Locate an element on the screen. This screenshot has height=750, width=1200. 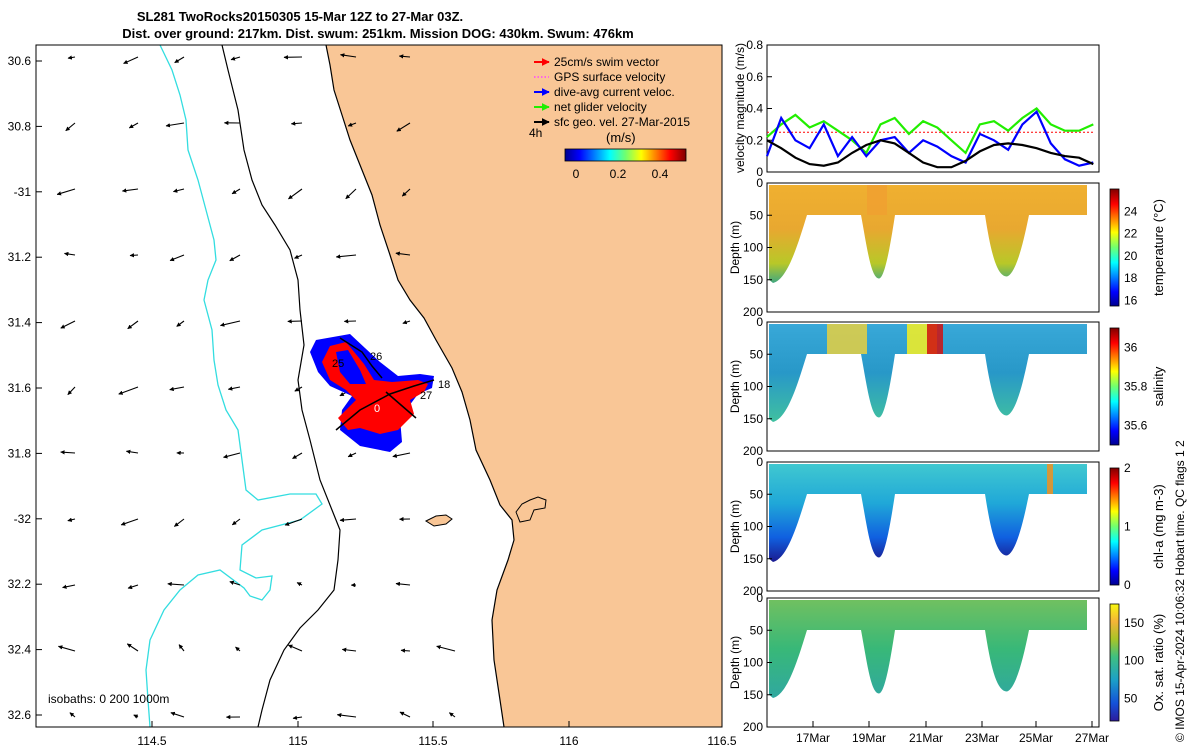
map-y-tick-label: 31.6 is located at coordinates (20, 388).